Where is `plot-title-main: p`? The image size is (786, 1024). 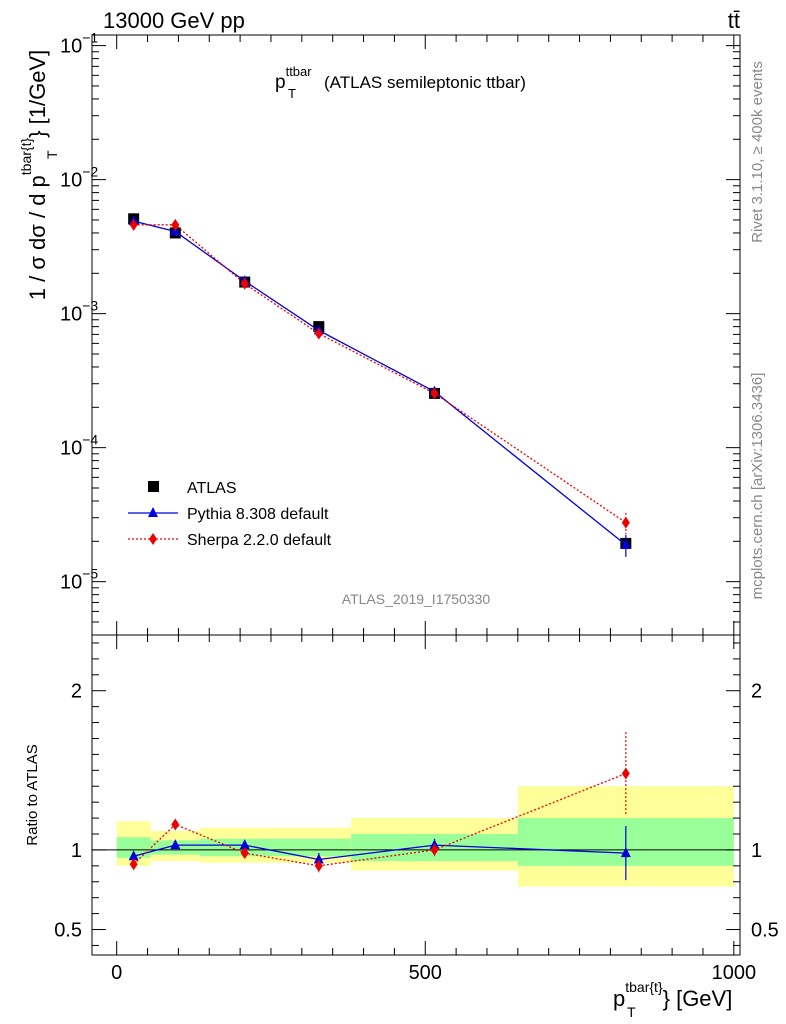
plot-title-main: p is located at coordinates (280, 82).